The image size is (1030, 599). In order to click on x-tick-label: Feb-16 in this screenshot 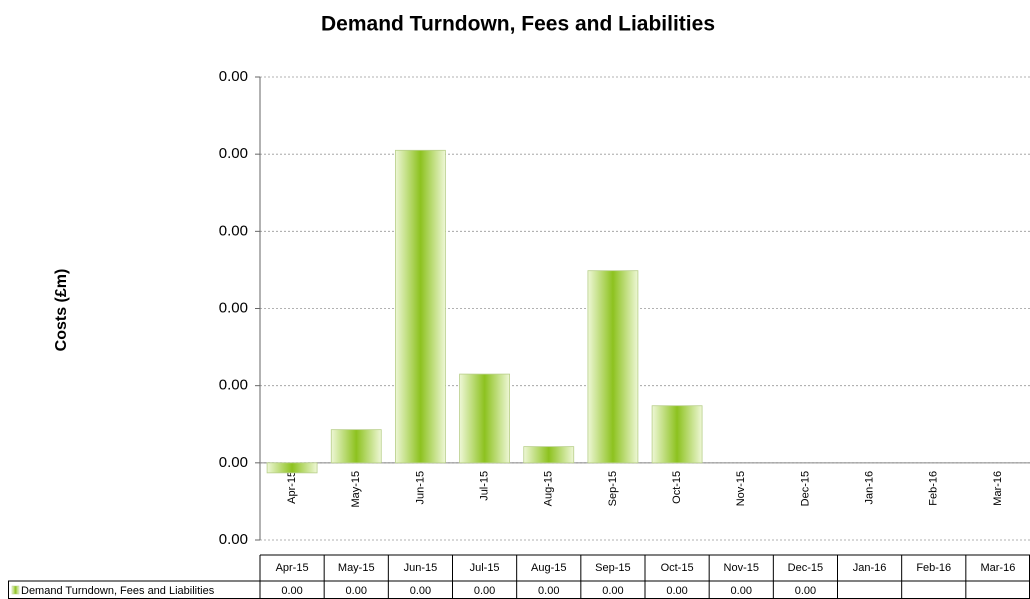, I will do `click(934, 488)`.